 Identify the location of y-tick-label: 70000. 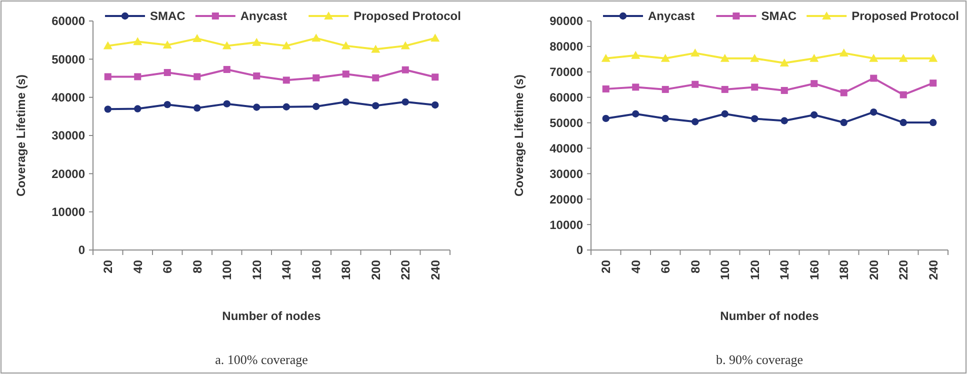
(567, 72).